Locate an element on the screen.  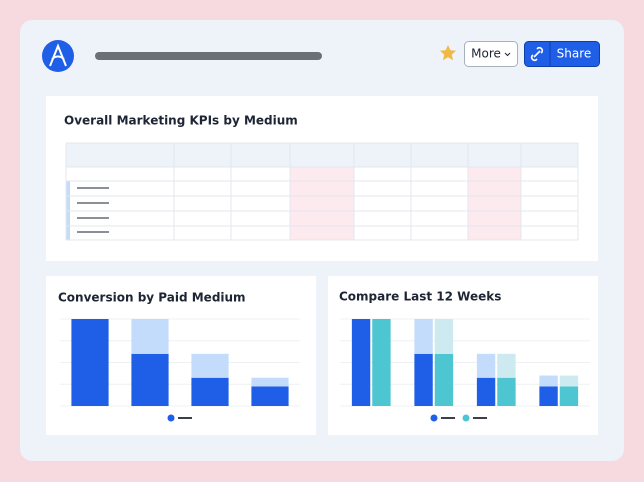
share-button is located at coordinates (562, 54).